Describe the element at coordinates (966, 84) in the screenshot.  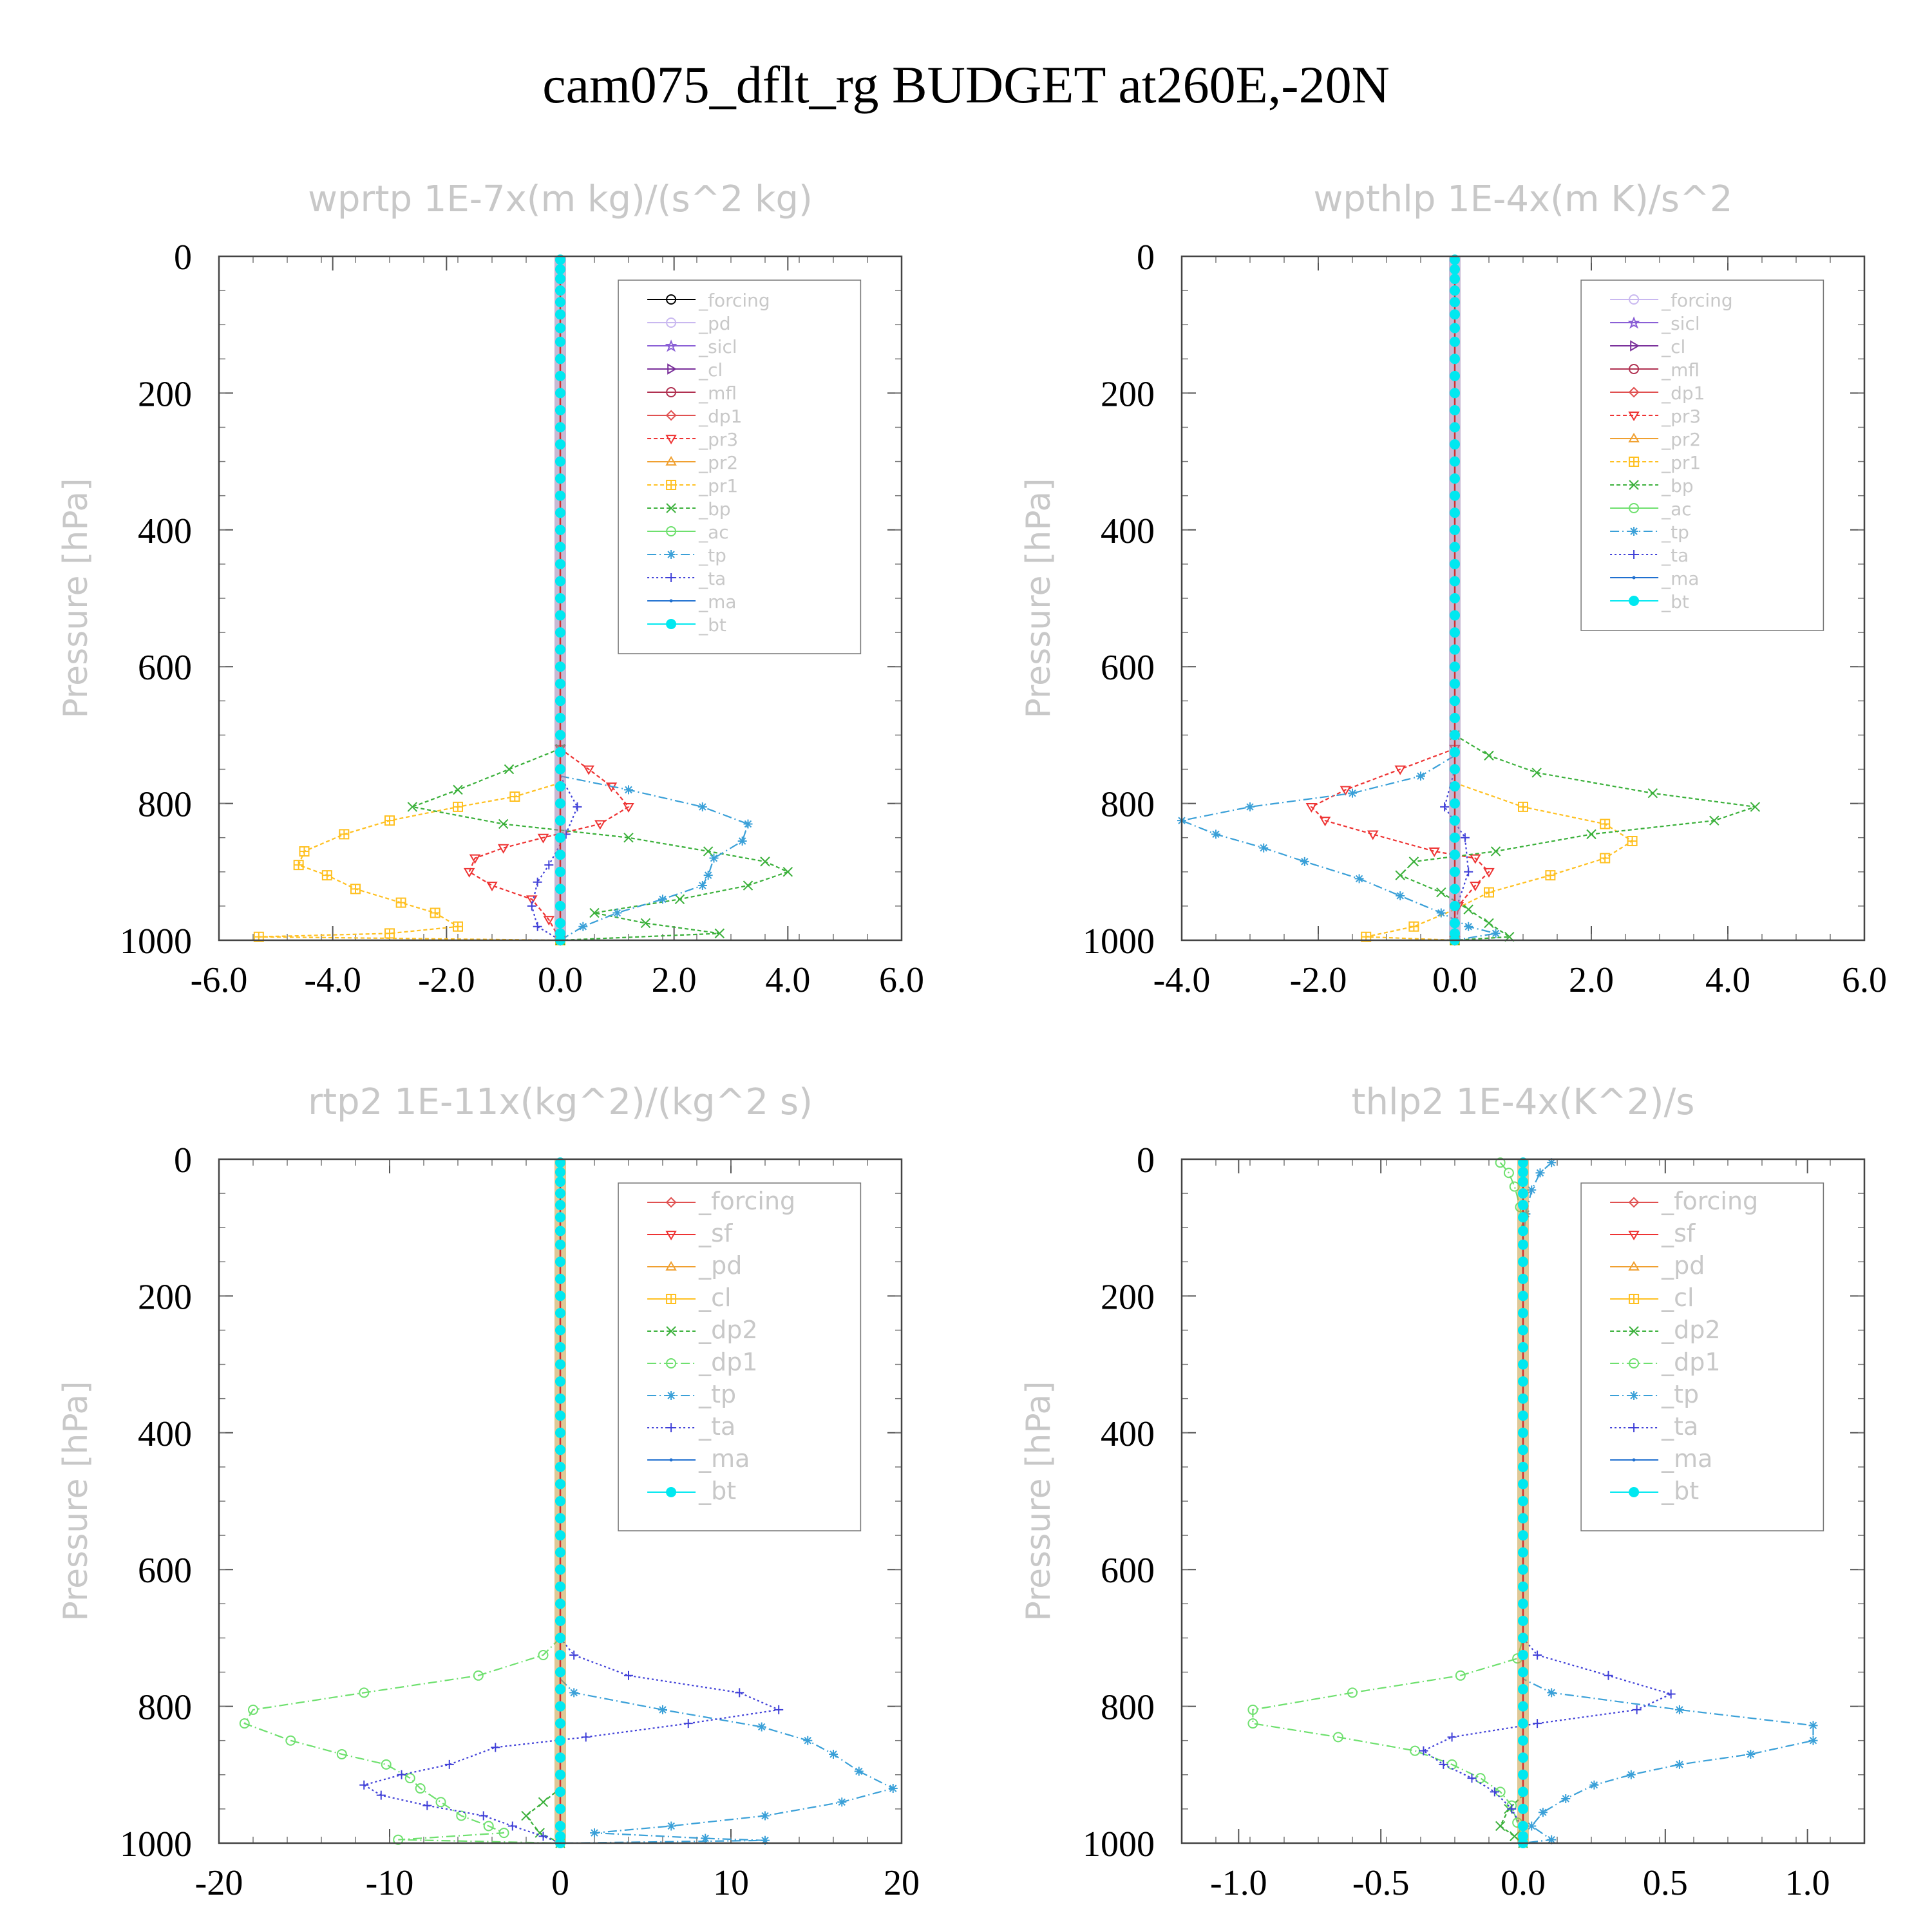
I see `page-title: cam075_dflt_rg BUDGET at260E,-20N` at that location.